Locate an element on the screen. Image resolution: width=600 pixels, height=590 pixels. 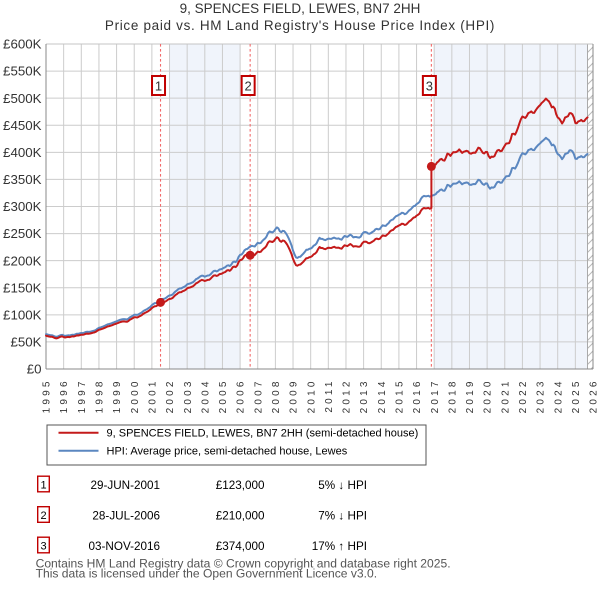
svg-text: 2004 is located at coordinates (205, 395).